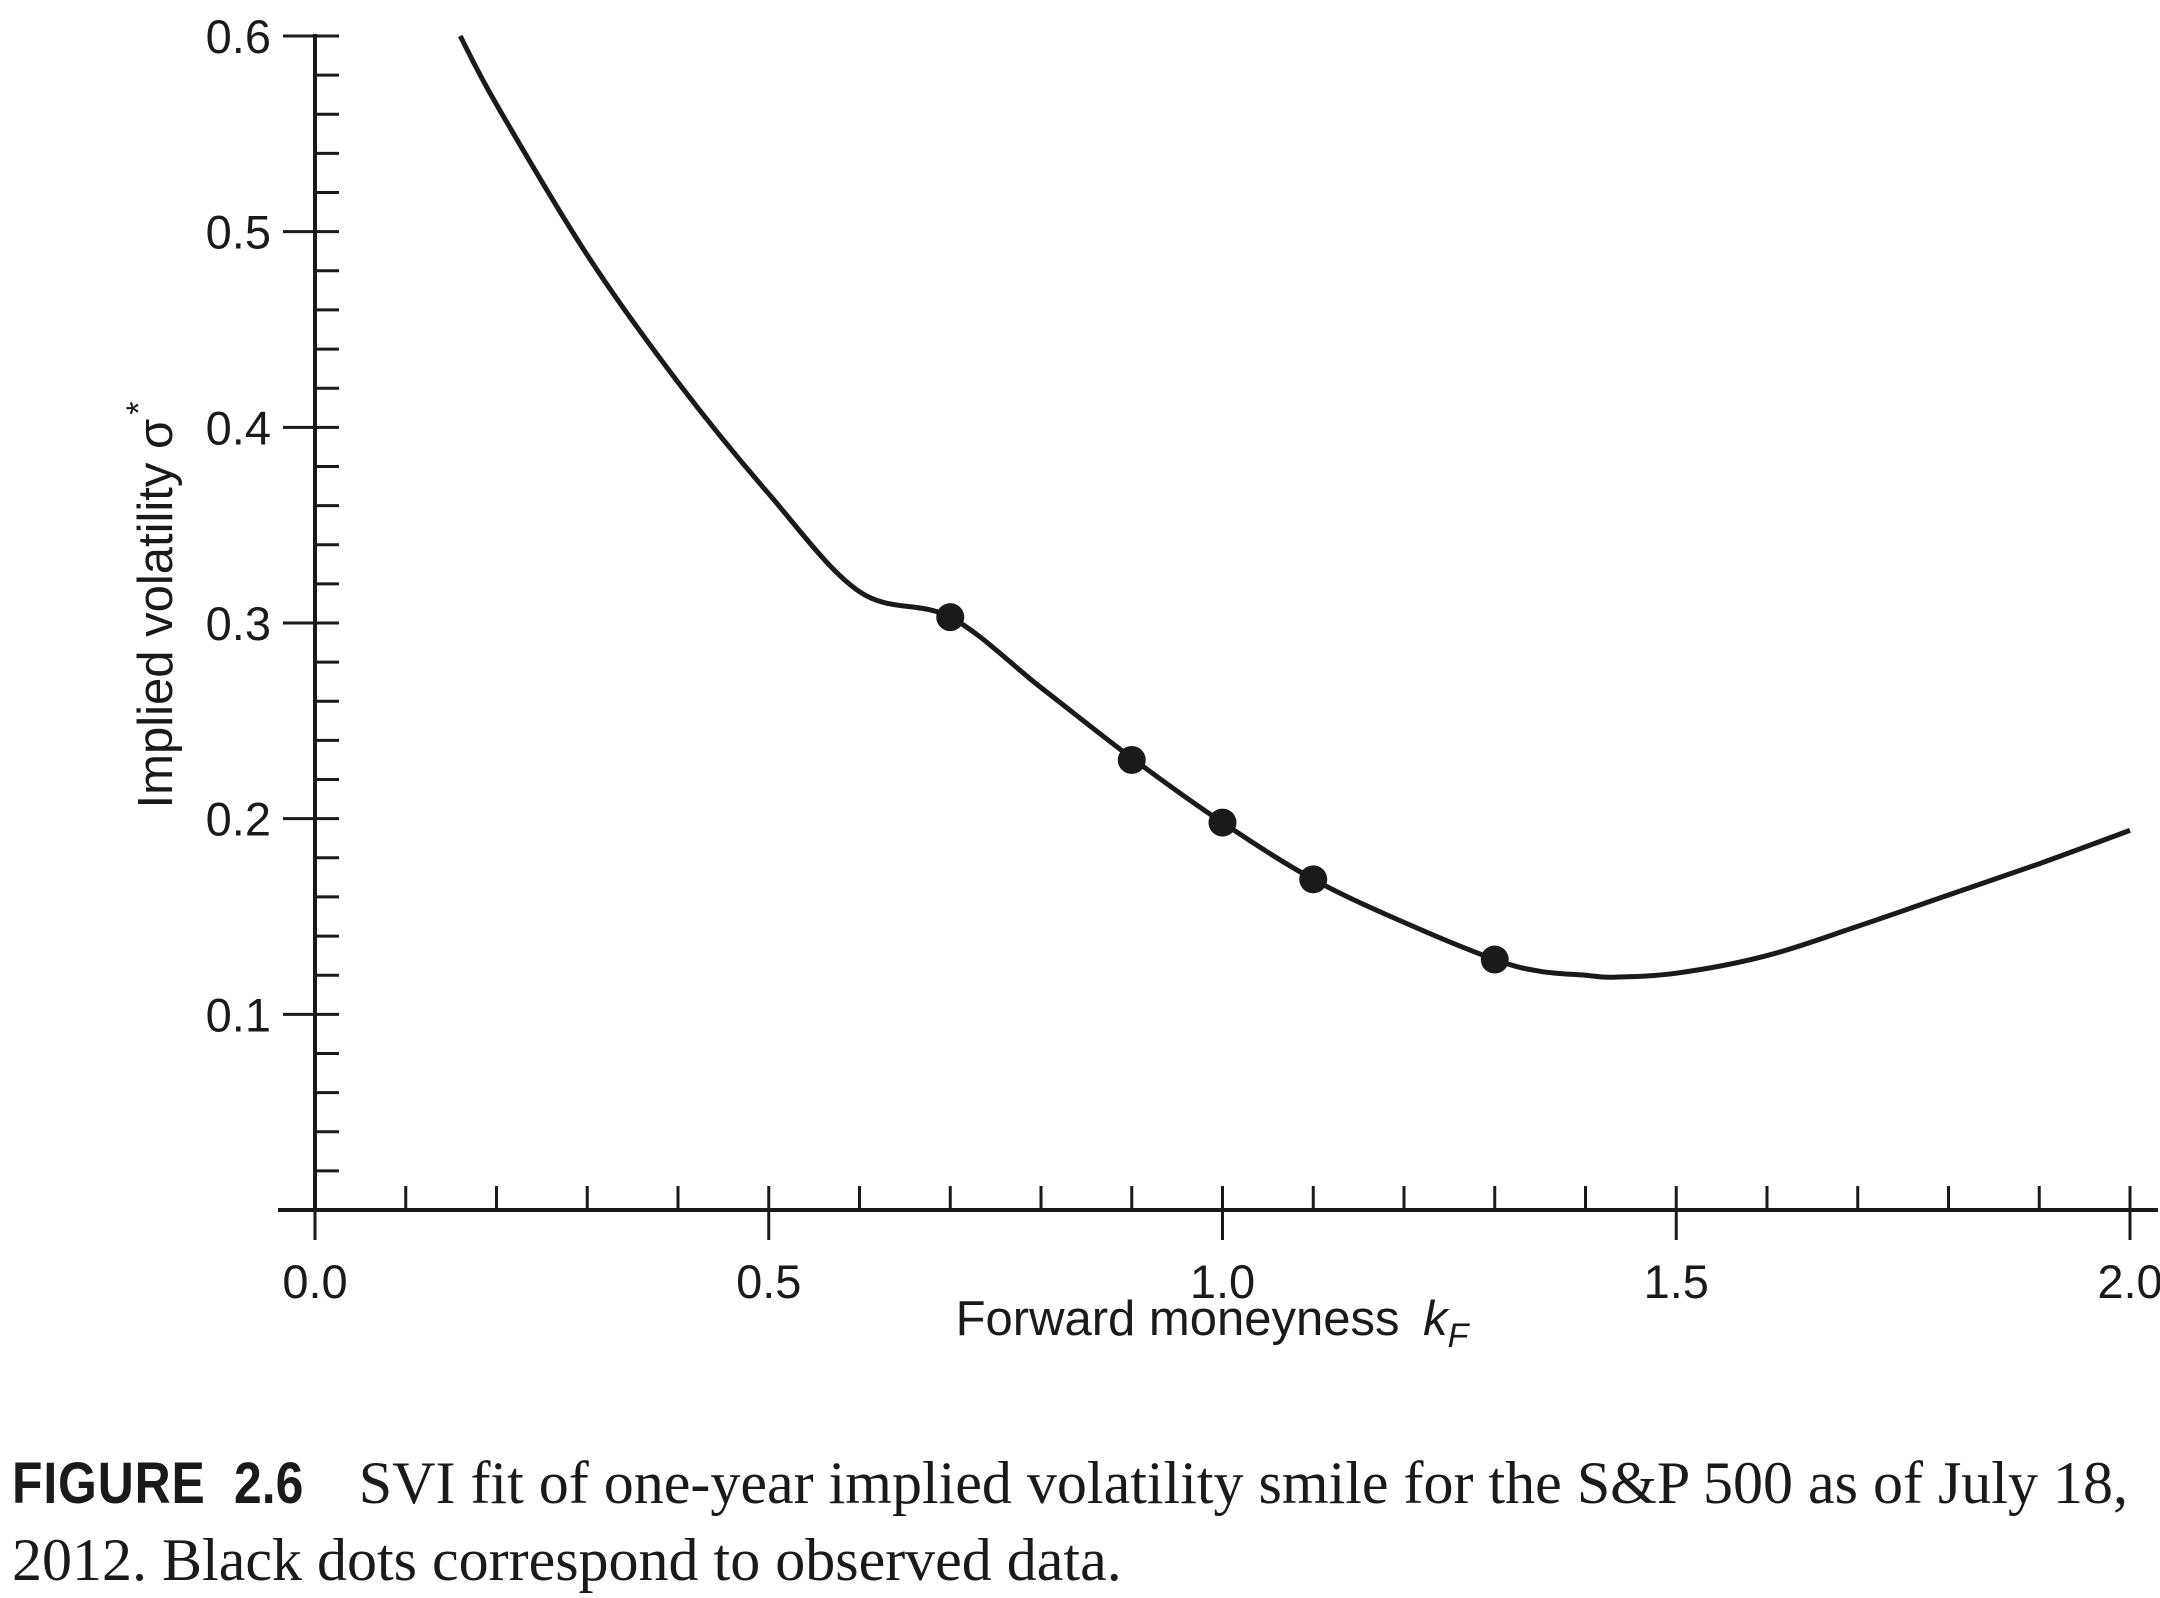 The image size is (2160, 1598). What do you see at coordinates (1676, 1281) in the screenshot?
I see `x-tick-label: 1.5` at bounding box center [1676, 1281].